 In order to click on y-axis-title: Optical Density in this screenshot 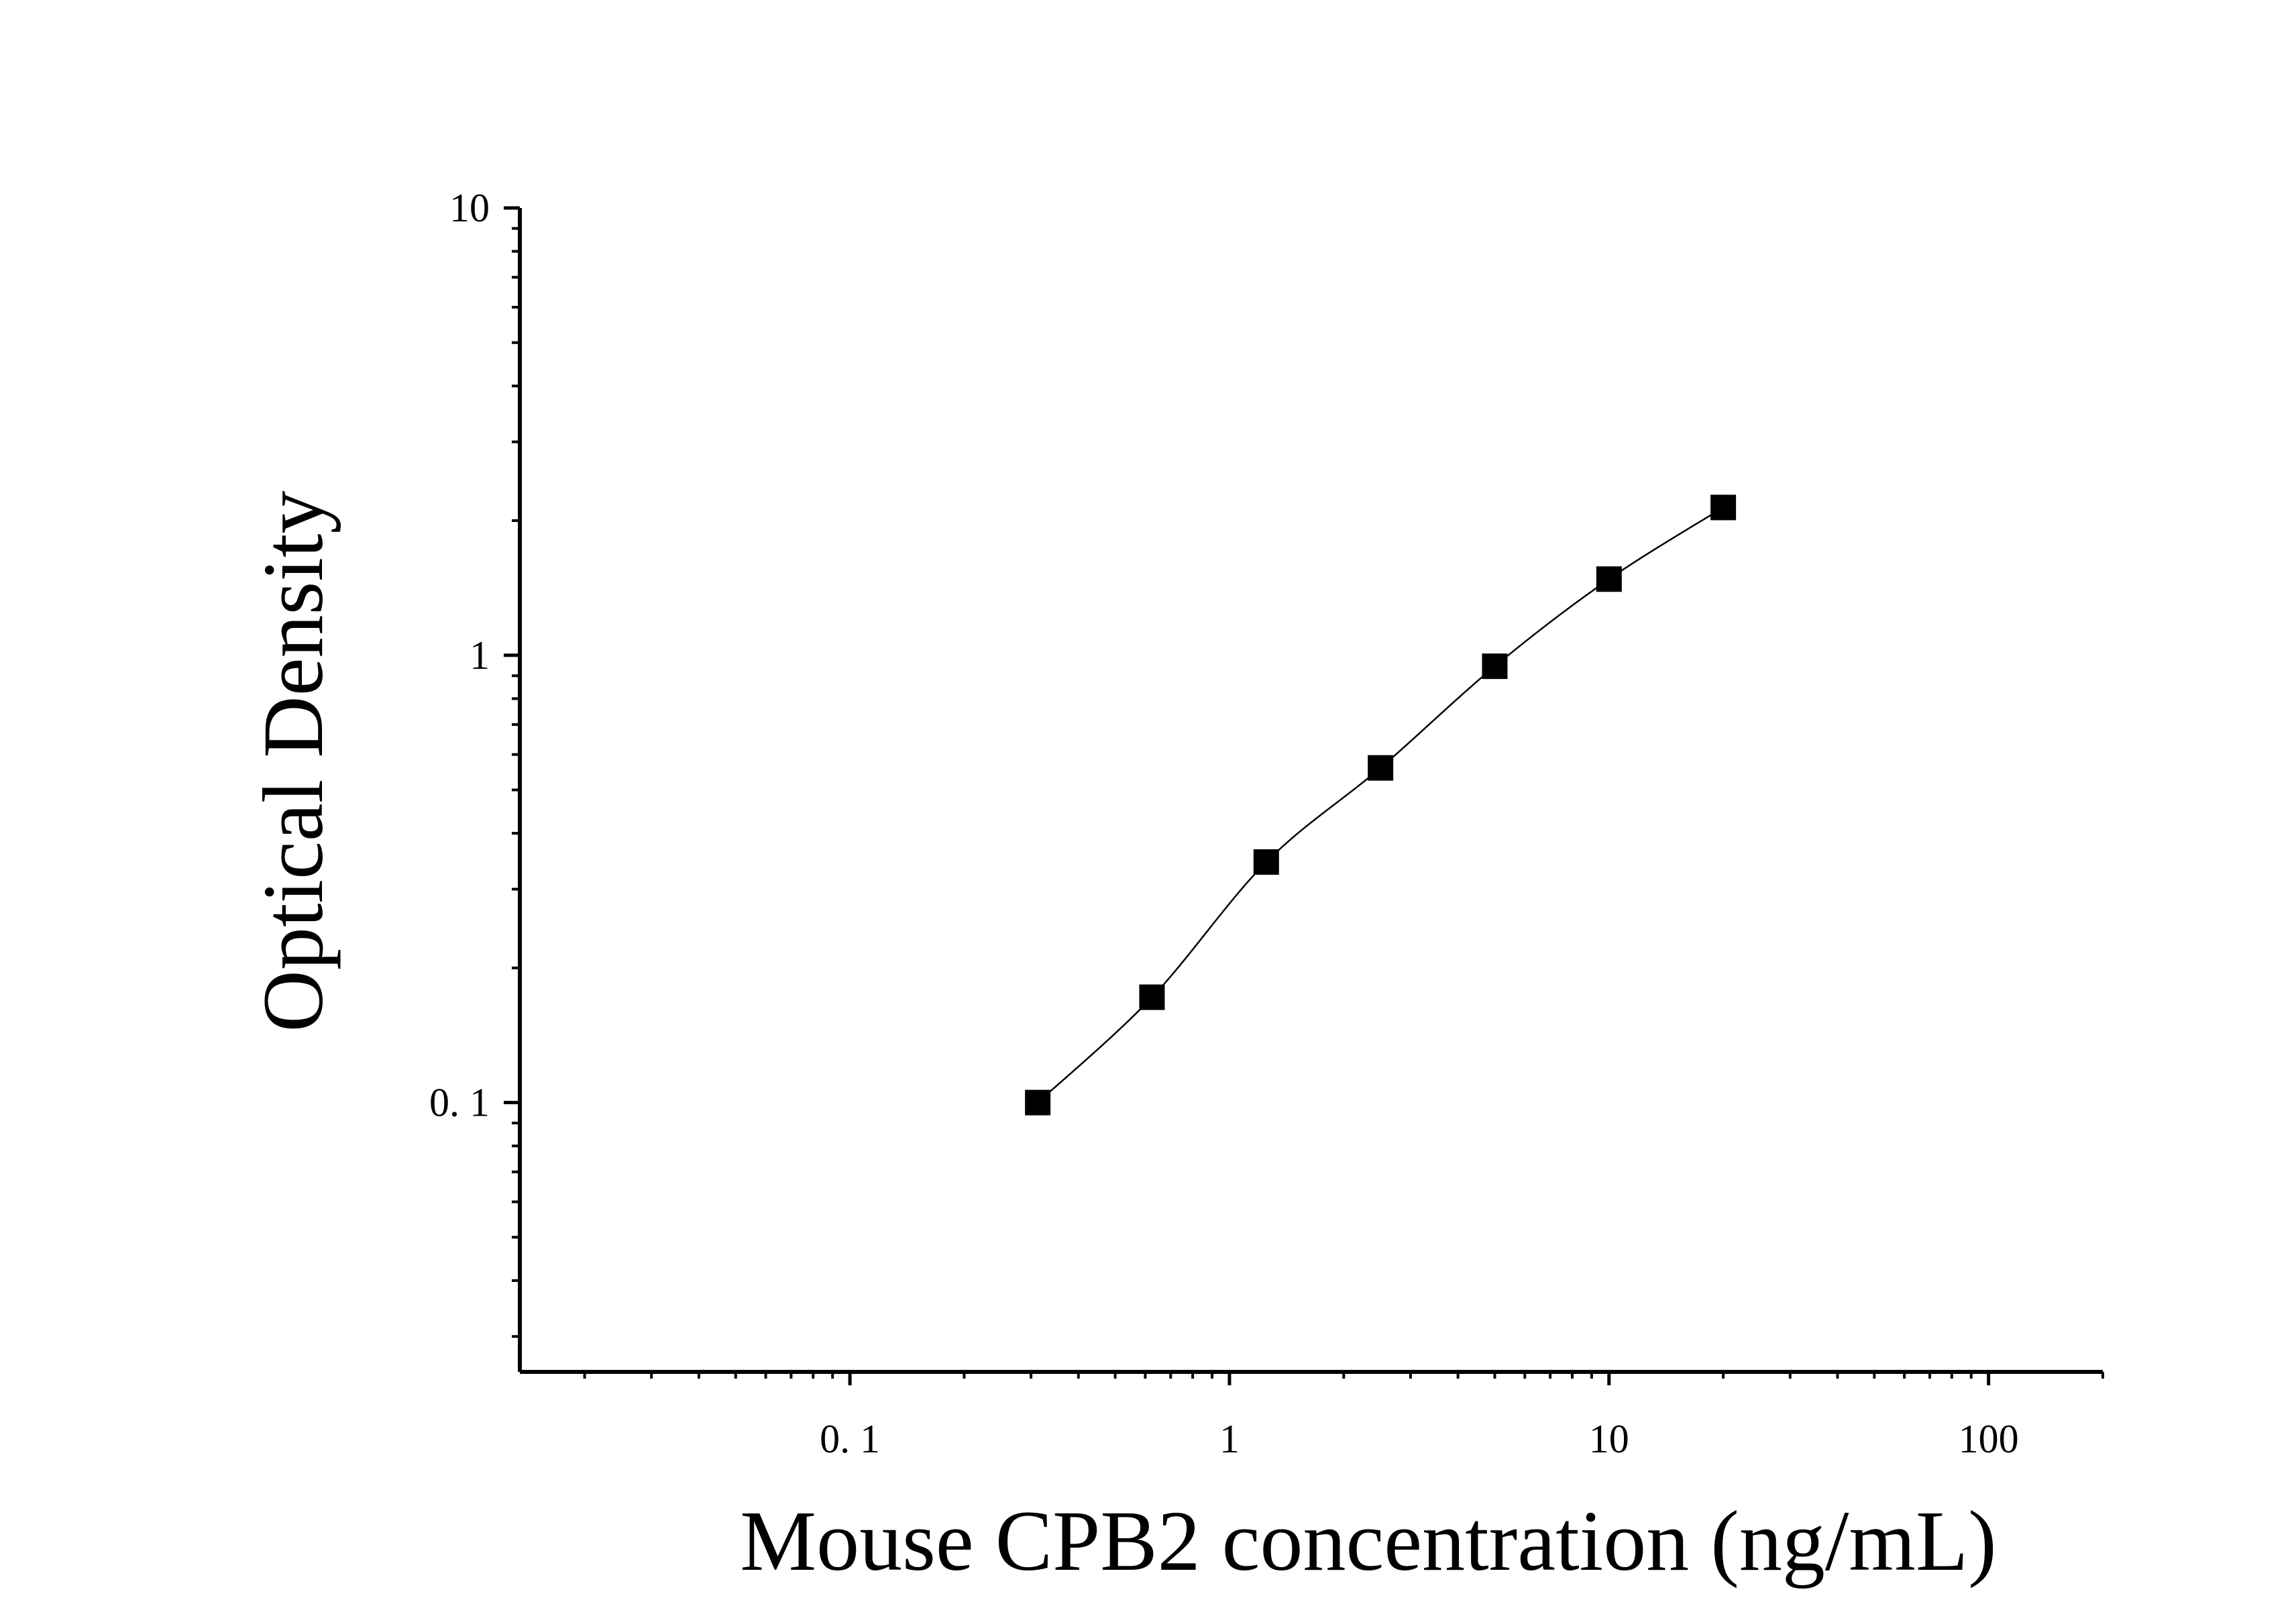, I will do `click(293, 762)`.